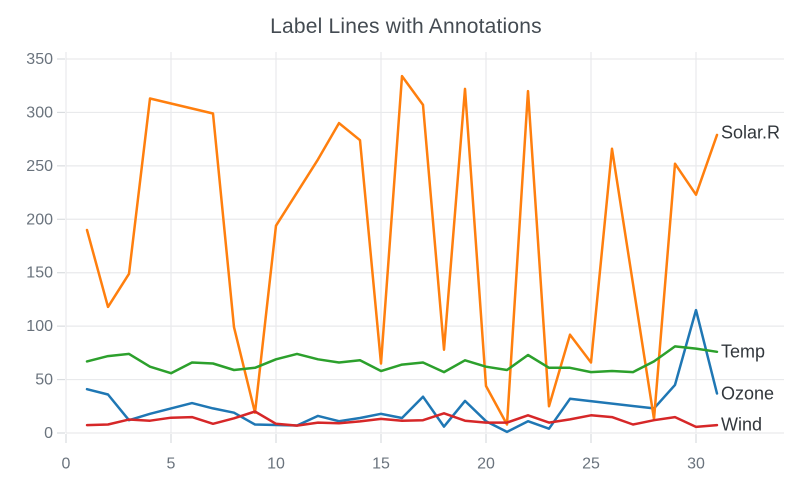  What do you see at coordinates (39, 59) in the screenshot?
I see `y-tick-label: 350` at bounding box center [39, 59].